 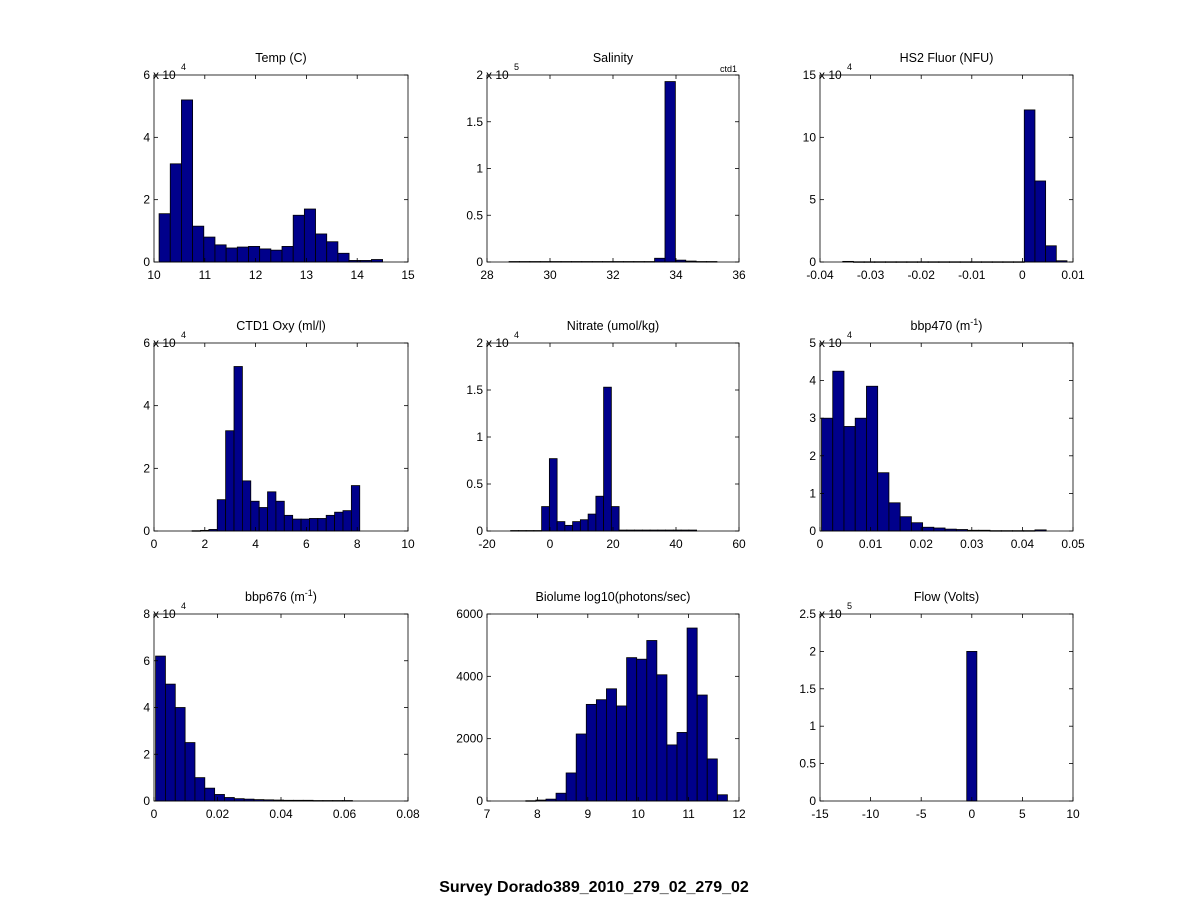 I want to click on x-tick-label: 0.01, so click(x=1073, y=275).